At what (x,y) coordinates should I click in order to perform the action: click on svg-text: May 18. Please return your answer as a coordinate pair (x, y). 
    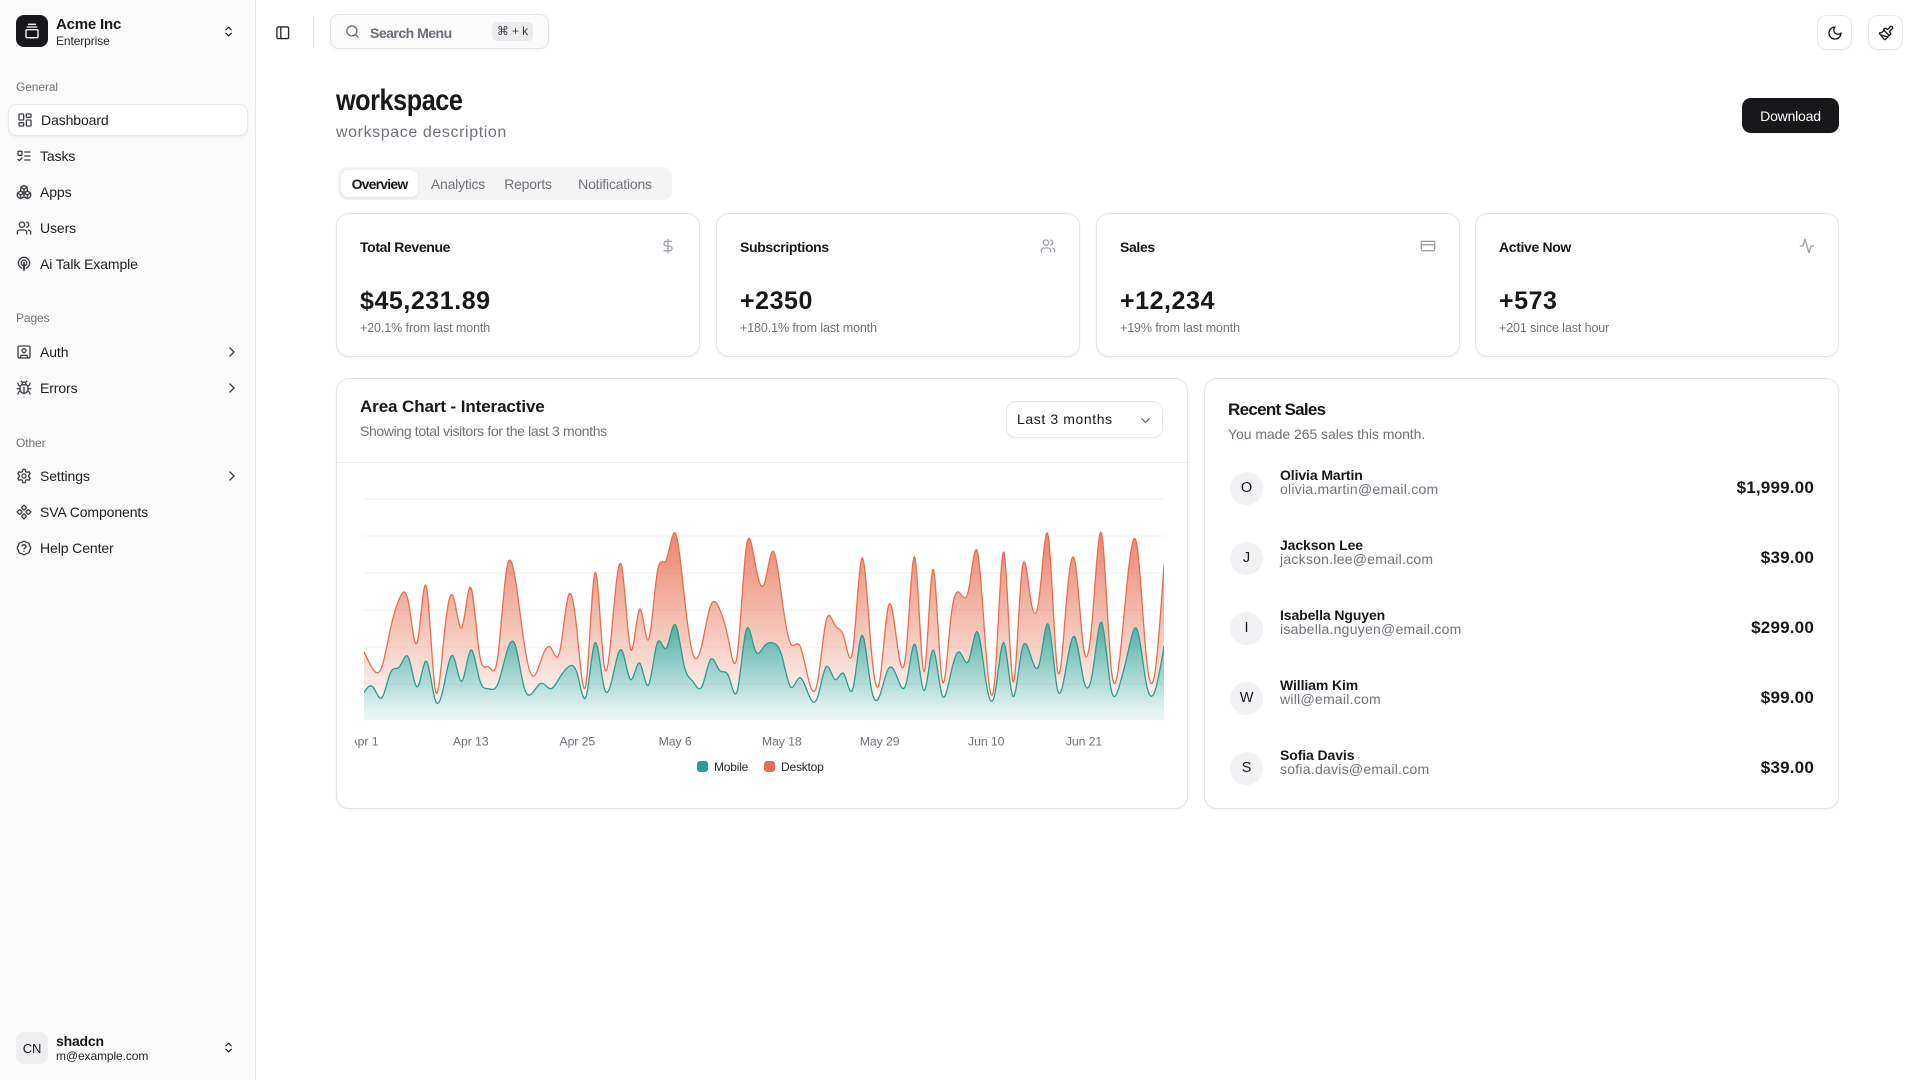
    Looking at the image, I should click on (782, 742).